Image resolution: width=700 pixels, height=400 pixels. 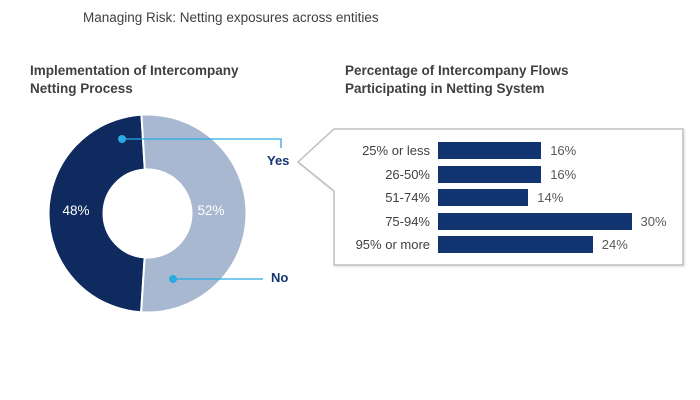 I want to click on donut-no-percentage: 52%, so click(x=211, y=210).